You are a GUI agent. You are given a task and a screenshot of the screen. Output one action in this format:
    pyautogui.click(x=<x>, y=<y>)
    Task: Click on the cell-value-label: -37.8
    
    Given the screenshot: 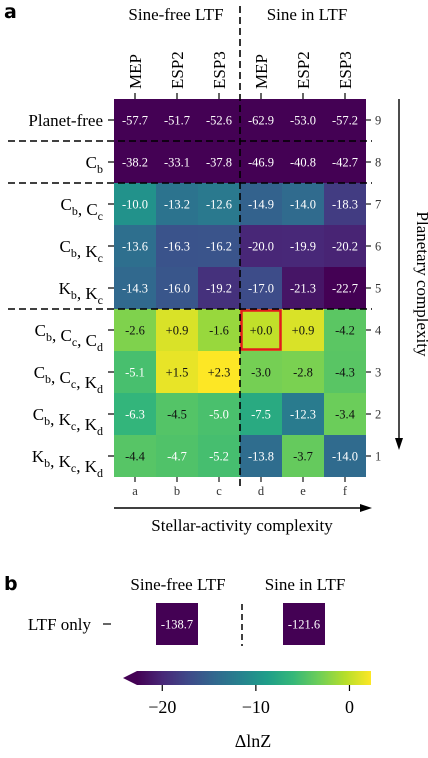 What is the action you would take?
    pyautogui.click(x=219, y=163)
    